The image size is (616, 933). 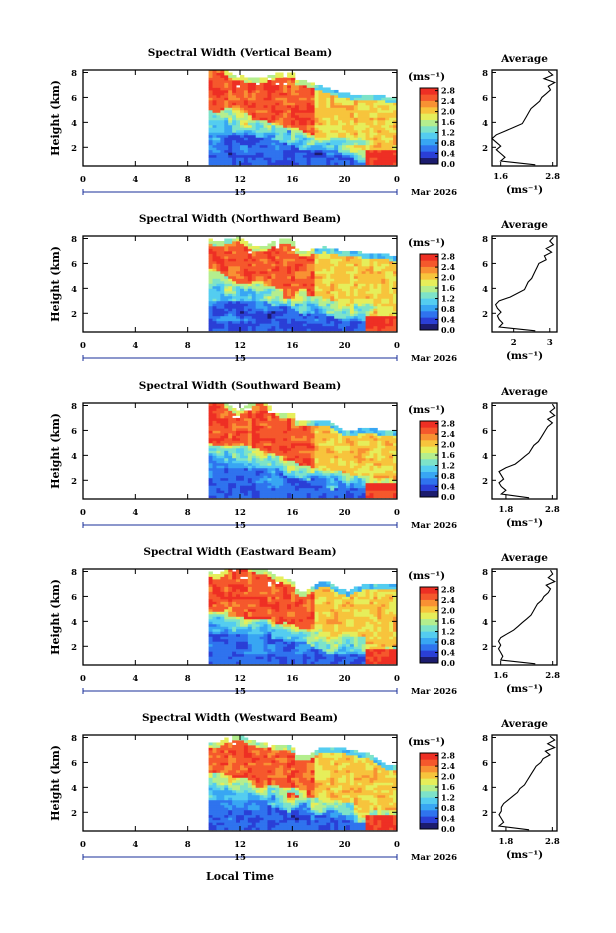 I want to click on heatmap-cells, so click(x=303, y=450).